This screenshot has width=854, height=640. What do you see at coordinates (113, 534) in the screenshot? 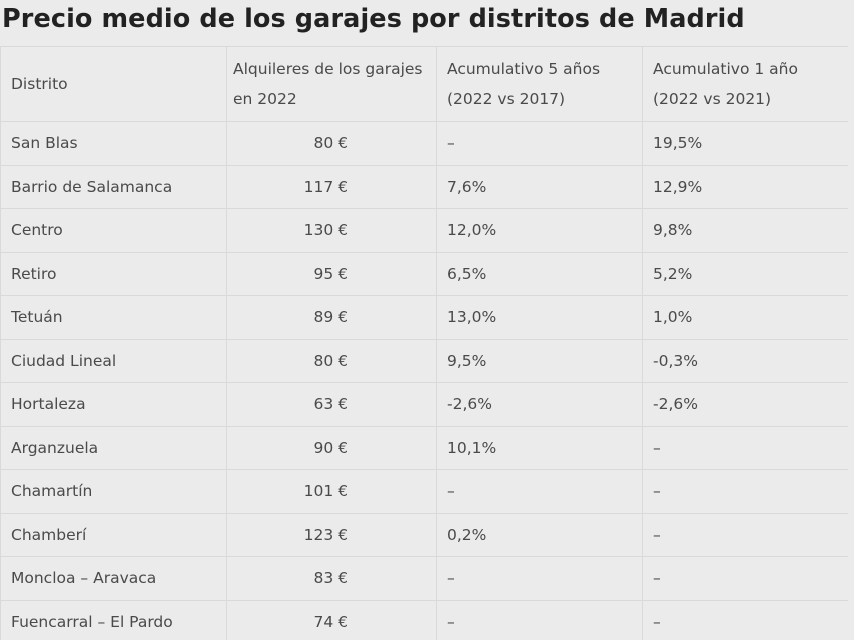
I see `cell-district: Chamberí` at bounding box center [113, 534].